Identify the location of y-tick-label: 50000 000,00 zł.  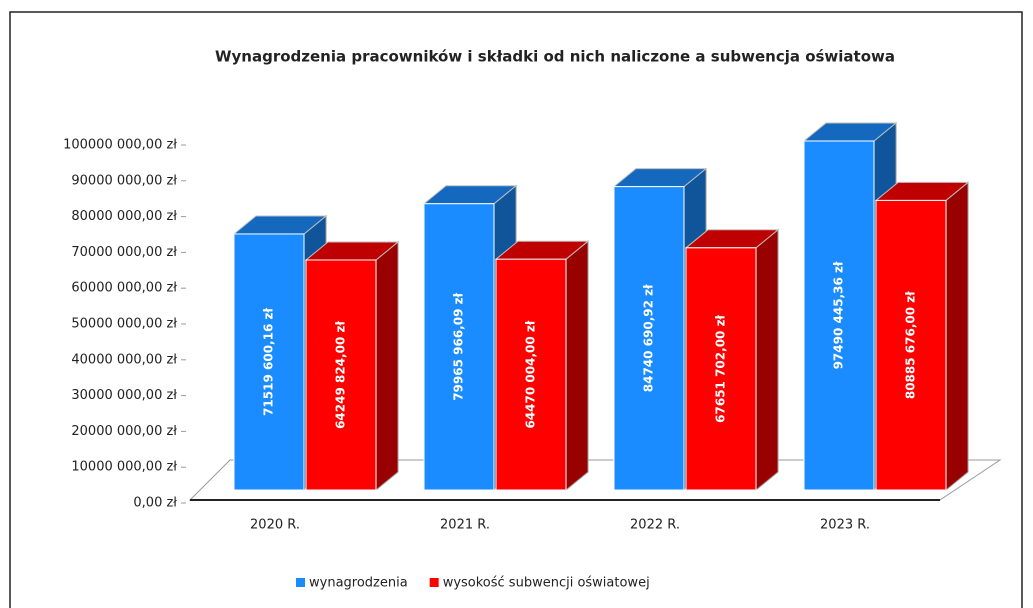
(124, 324).